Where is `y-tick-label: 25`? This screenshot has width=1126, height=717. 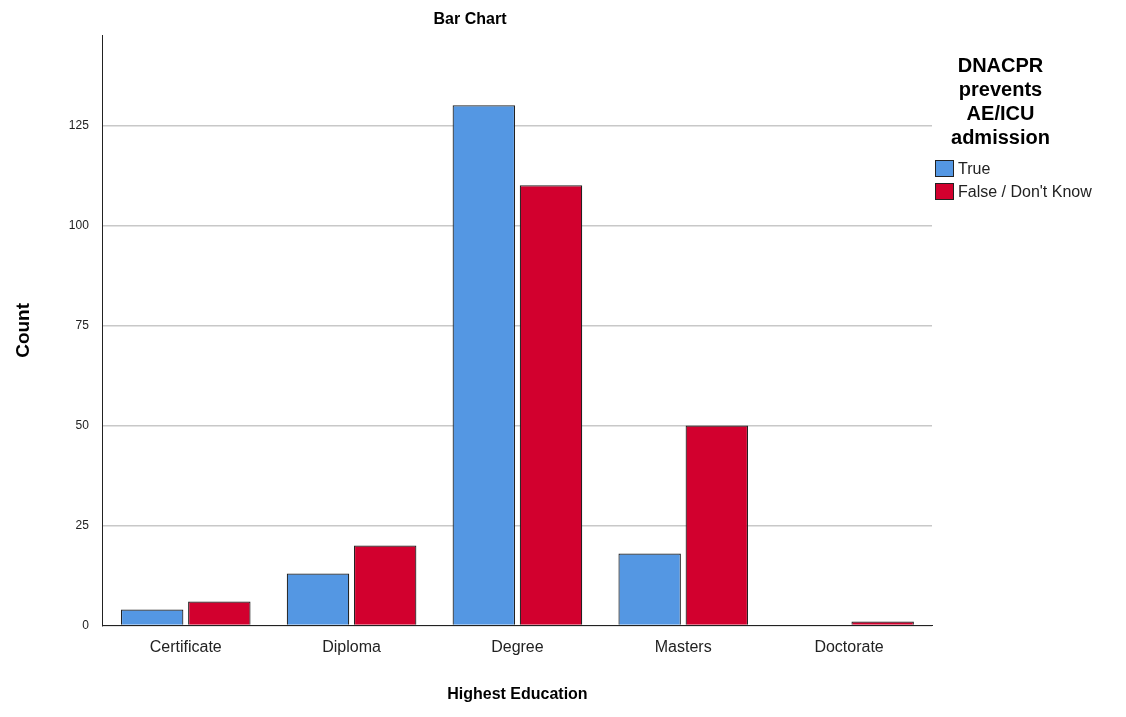
y-tick-label: 25 is located at coordinates (82, 524).